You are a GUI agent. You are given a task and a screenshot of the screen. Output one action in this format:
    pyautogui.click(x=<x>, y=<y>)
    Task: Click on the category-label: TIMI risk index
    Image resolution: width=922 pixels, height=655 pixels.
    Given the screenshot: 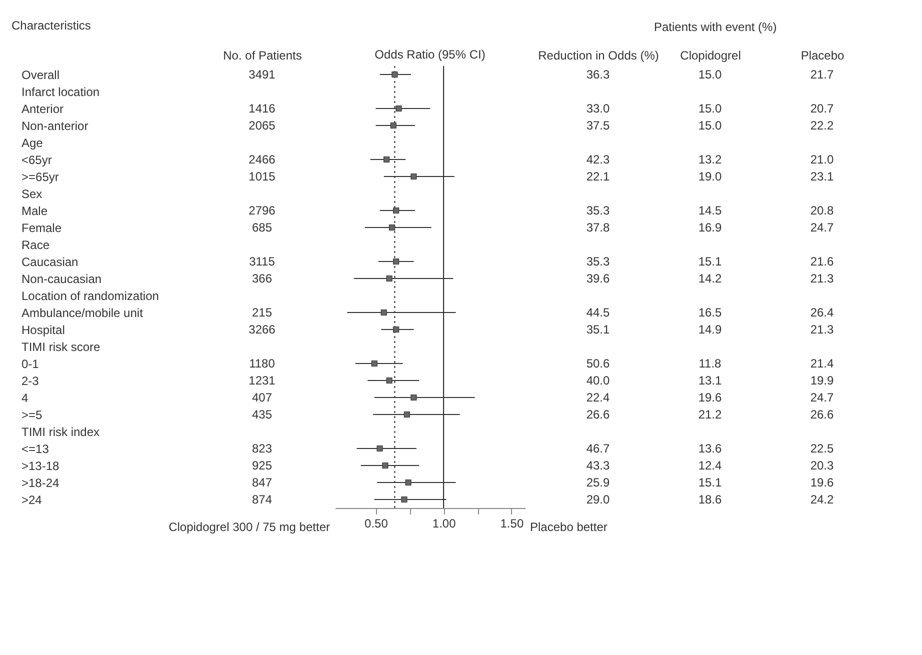 What is the action you would take?
    pyautogui.click(x=61, y=432)
    